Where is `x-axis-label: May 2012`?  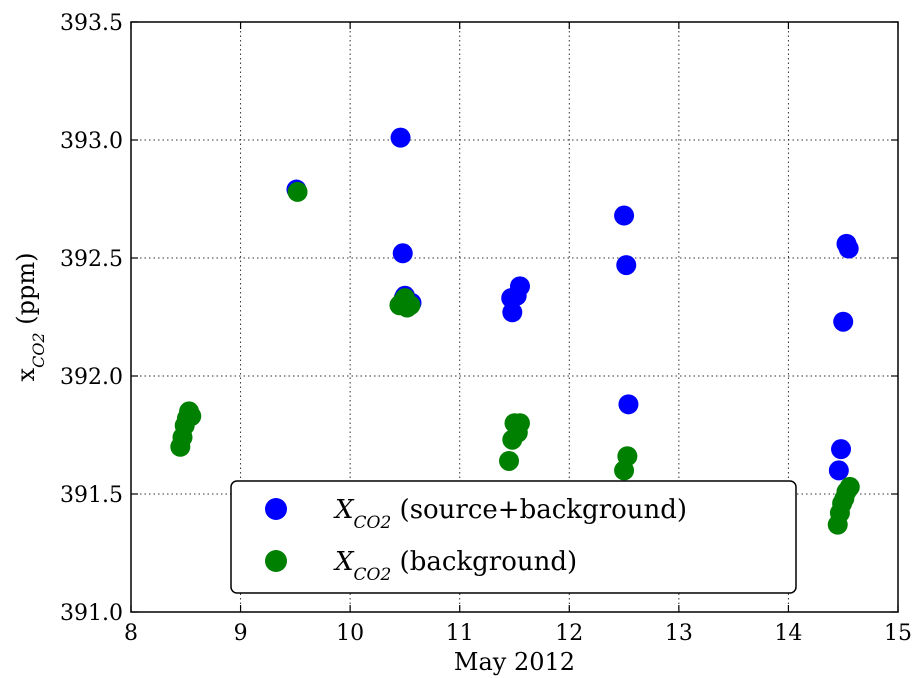
x-axis-label: May 2012 is located at coordinates (514, 662).